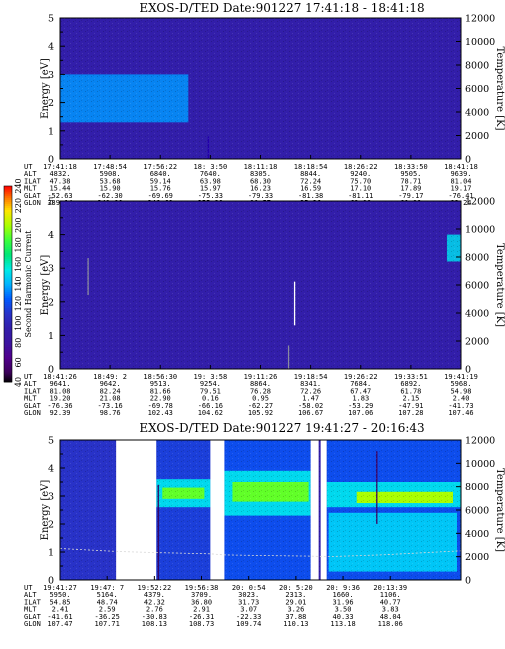 The height and width of the screenshot is (649, 505). Describe the element at coordinates (343, 617) in the screenshot. I see `table-cell: 40.33` at that location.